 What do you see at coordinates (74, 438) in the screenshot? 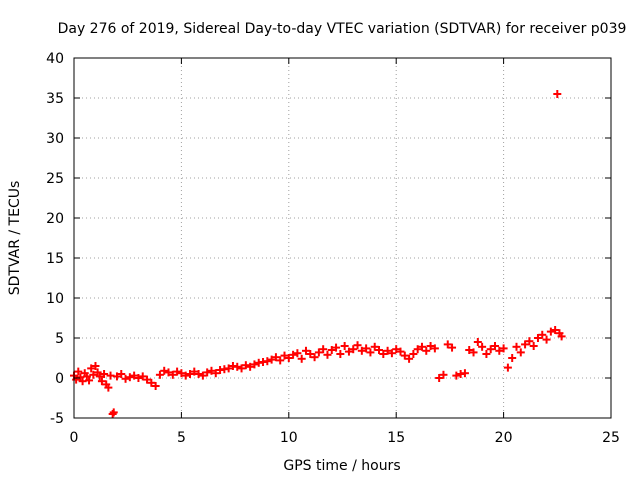
I see `x-tick-label: 0` at bounding box center [74, 438].